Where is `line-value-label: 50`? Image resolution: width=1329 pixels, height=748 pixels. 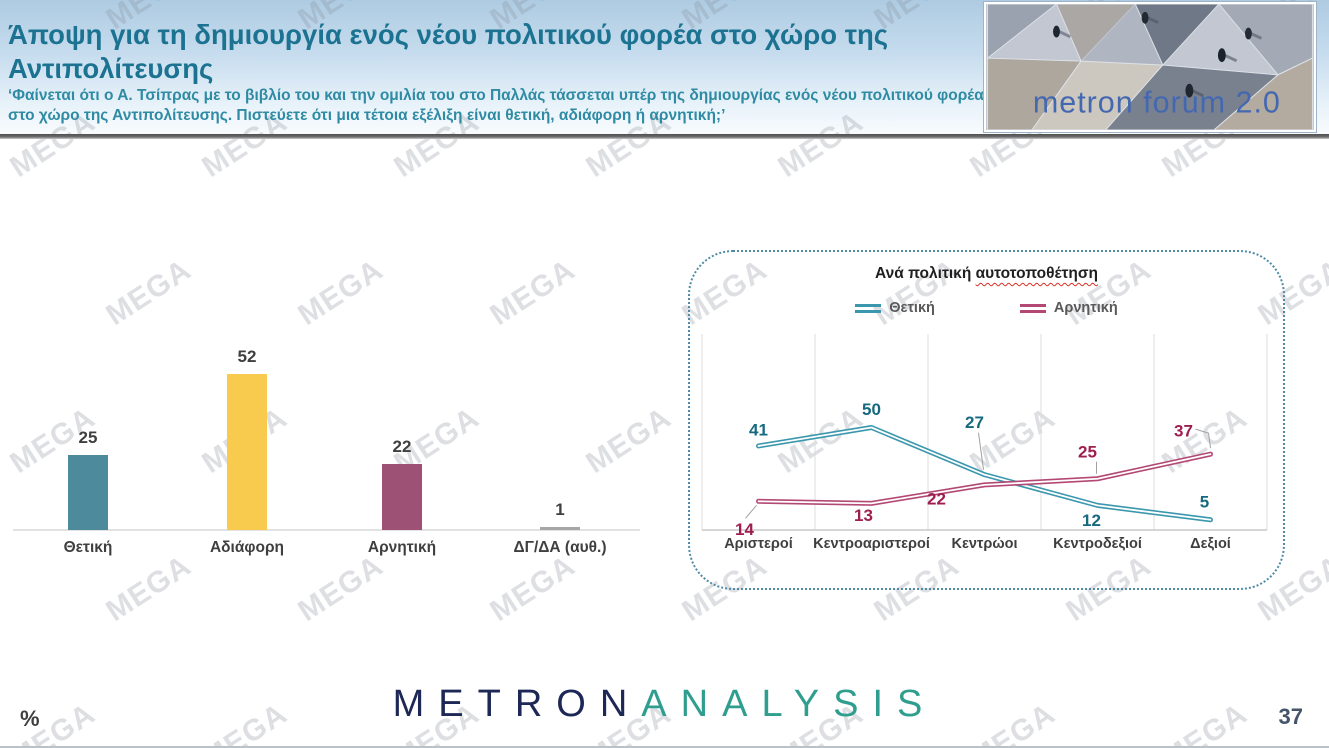
line-value-label: 50 is located at coordinates (871, 409).